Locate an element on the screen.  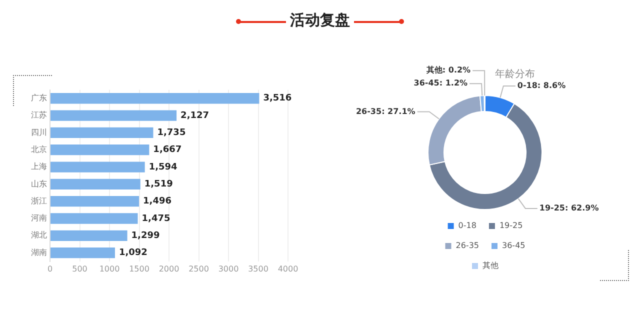
legend-label: 26-35 is located at coordinates (468, 245).